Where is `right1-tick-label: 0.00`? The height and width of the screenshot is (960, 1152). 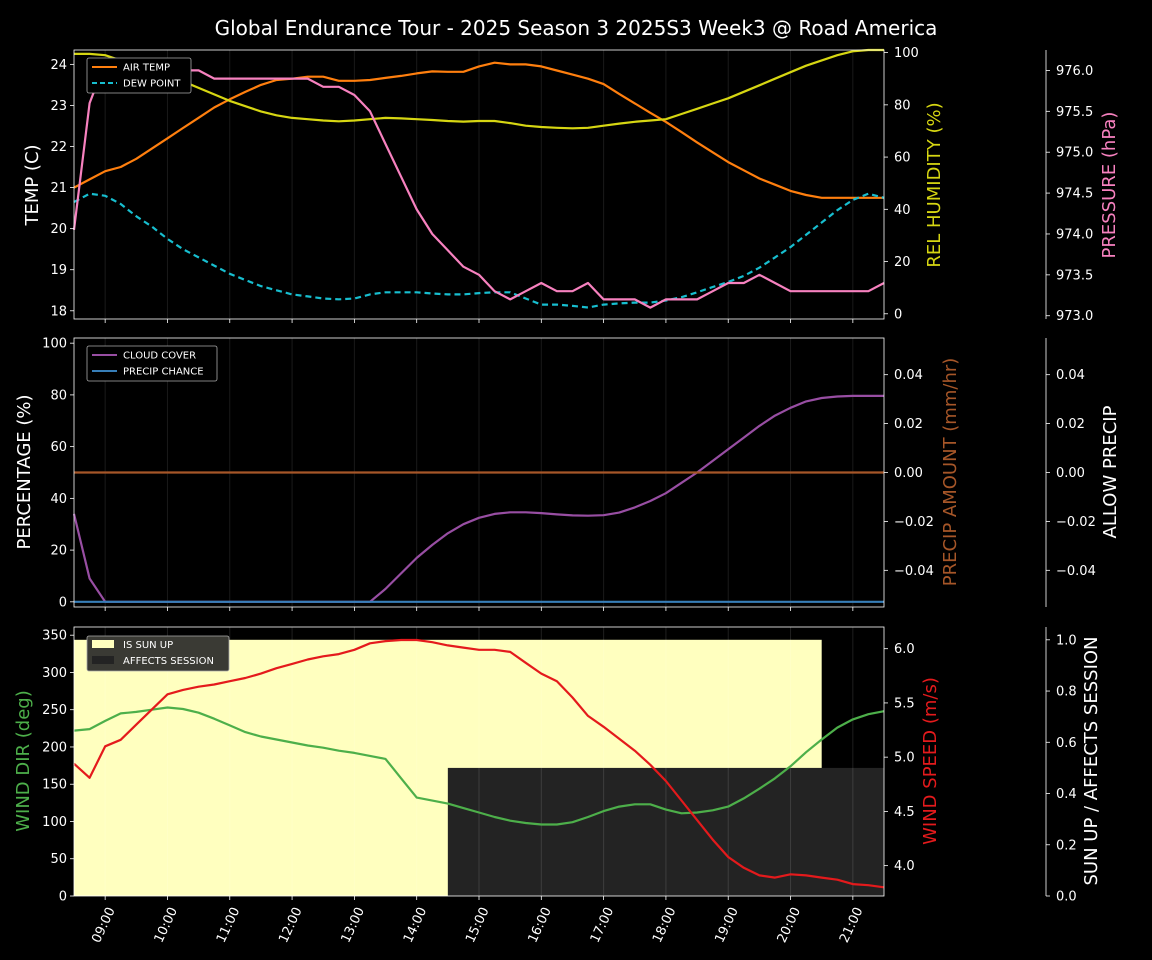
right1-tick-label: 0.00 is located at coordinates (908, 473).